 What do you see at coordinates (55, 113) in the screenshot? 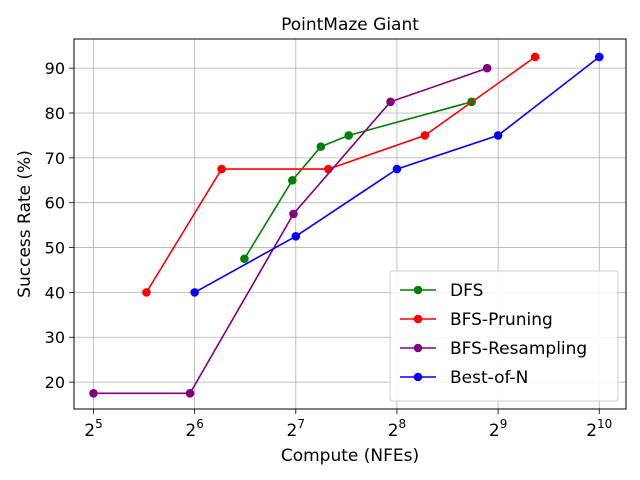
I see `y-tick-label: 80` at bounding box center [55, 113].